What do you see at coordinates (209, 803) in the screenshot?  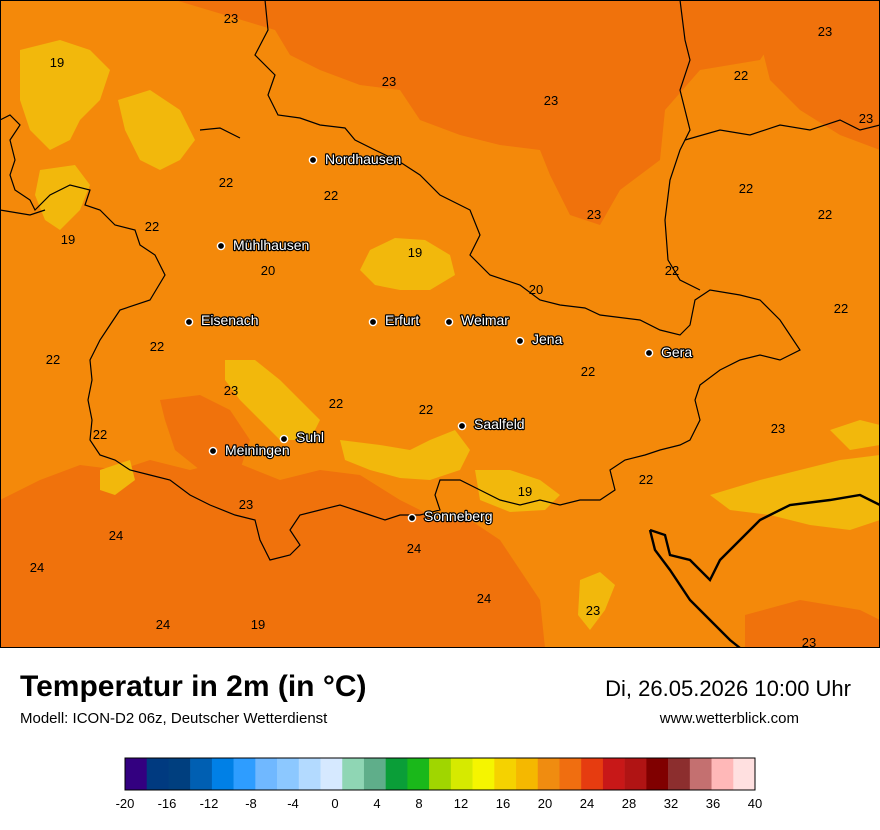 I see `legend-tick: -12` at bounding box center [209, 803].